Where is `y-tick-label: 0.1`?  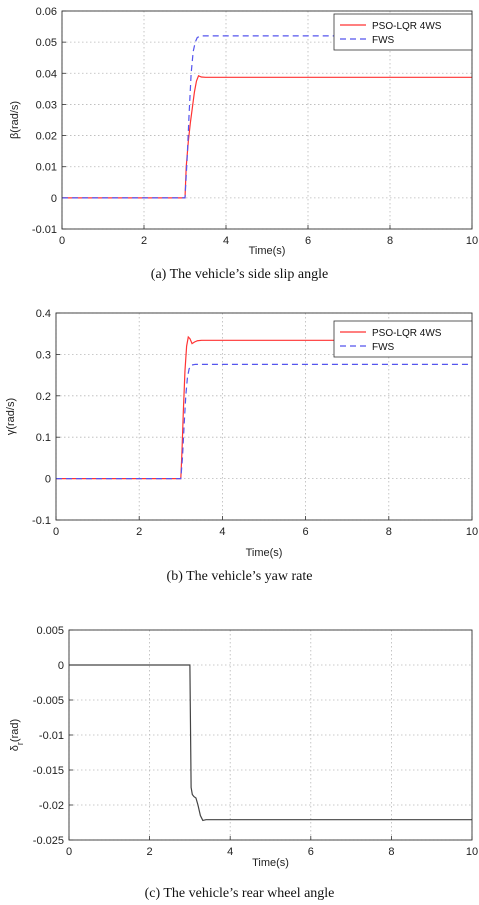 y-tick-label: 0.1 is located at coordinates (43, 438).